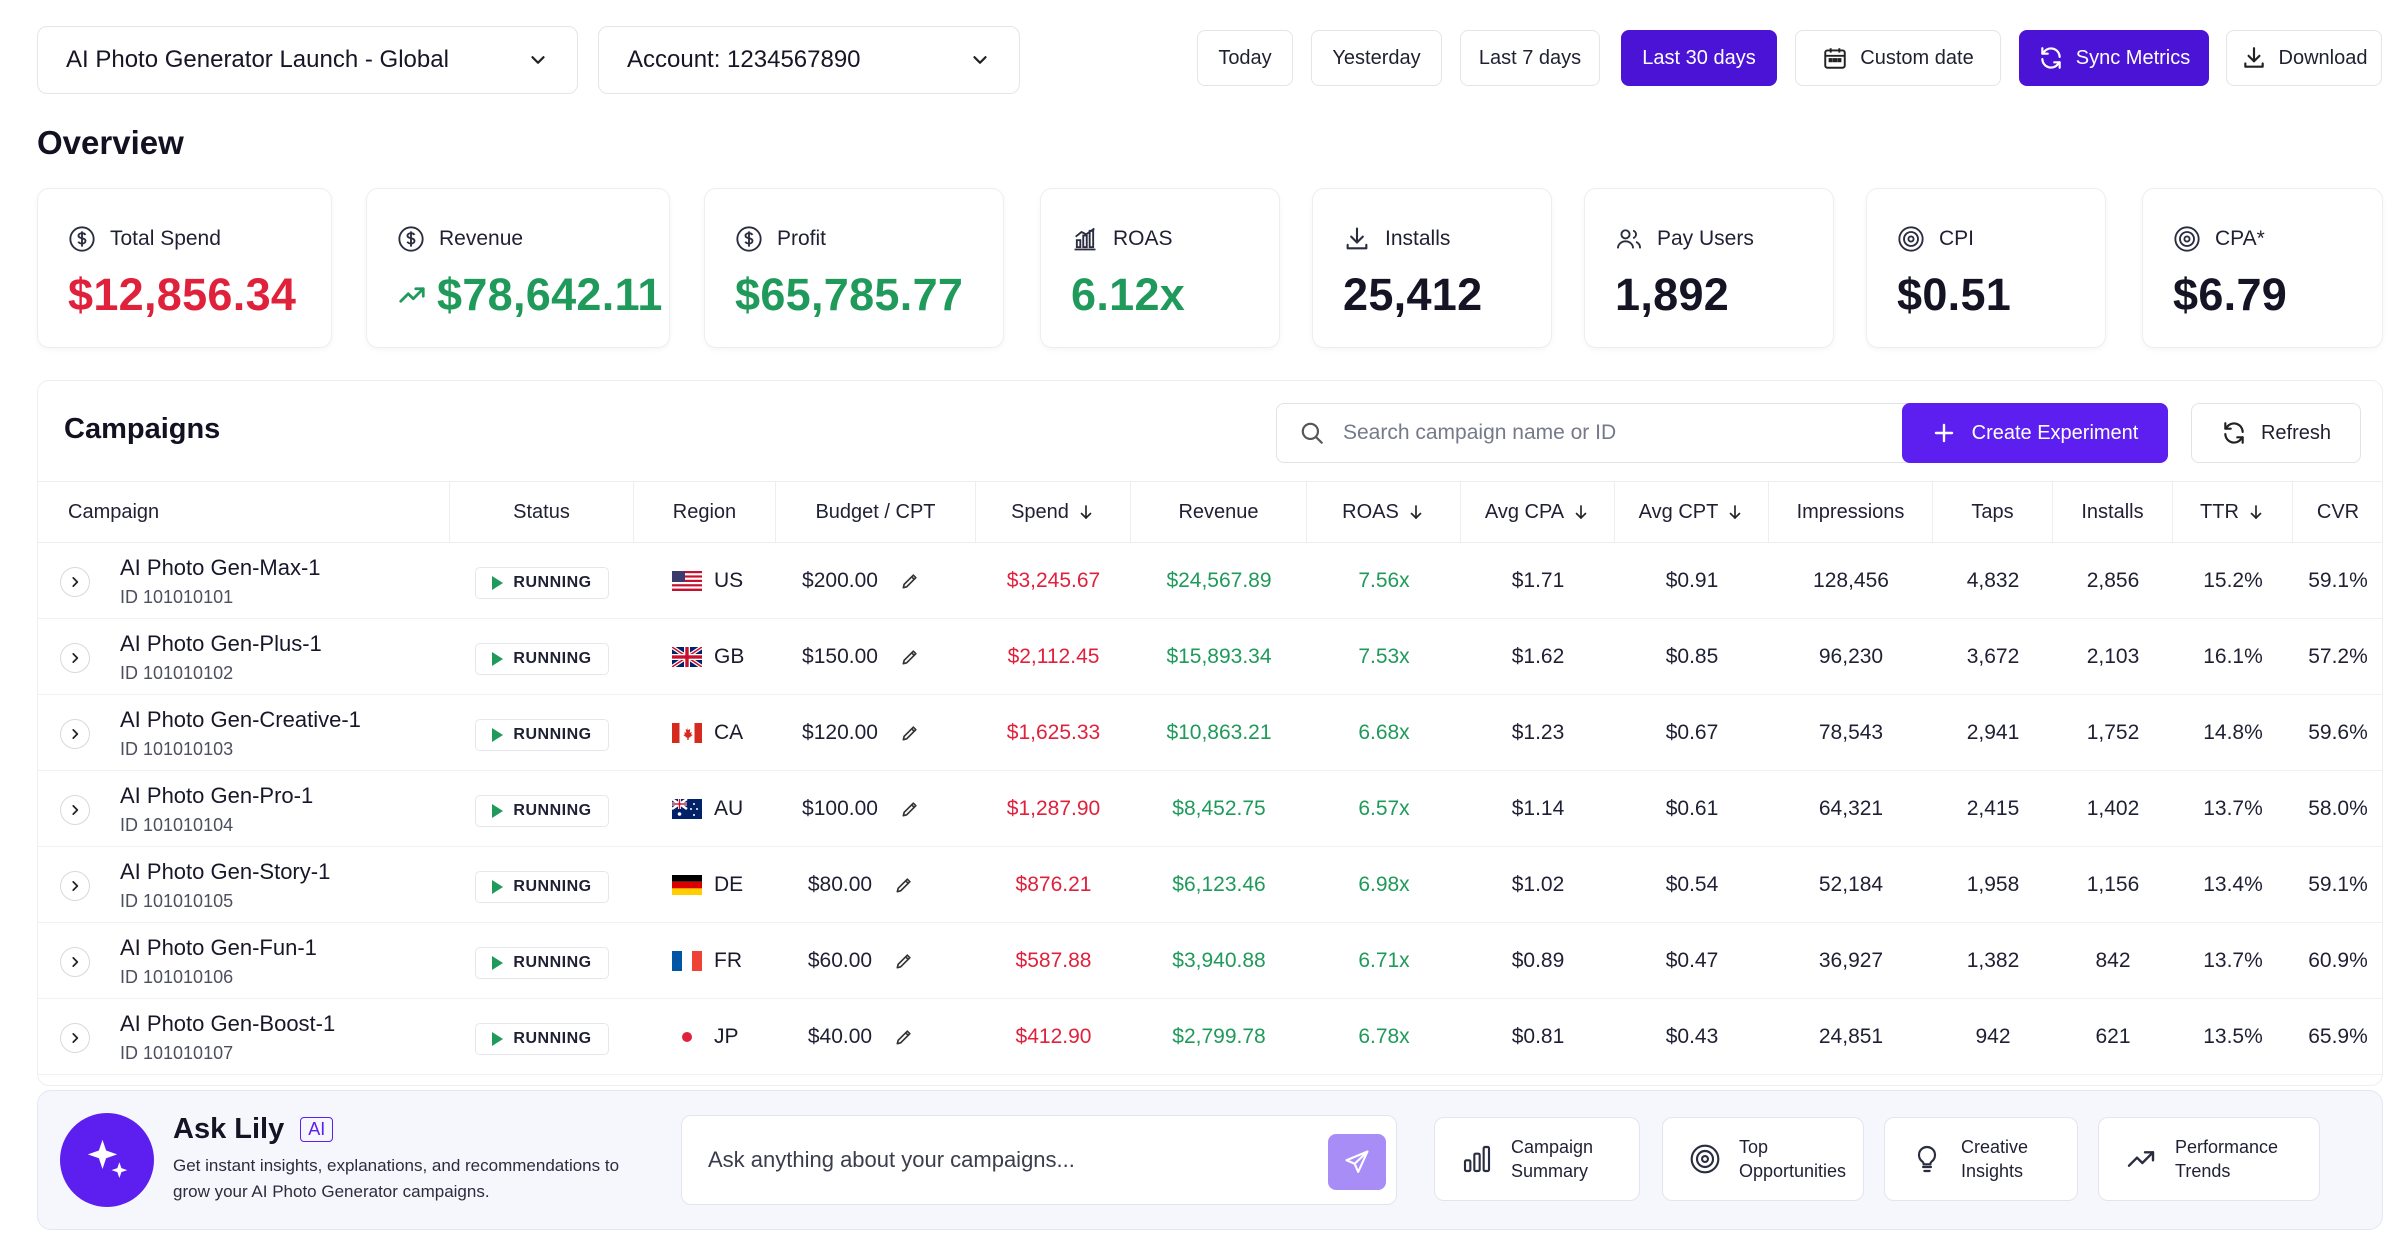  What do you see at coordinates (307, 60) in the screenshot?
I see `campaign-select: AI Photo Generator Launch - Global` at bounding box center [307, 60].